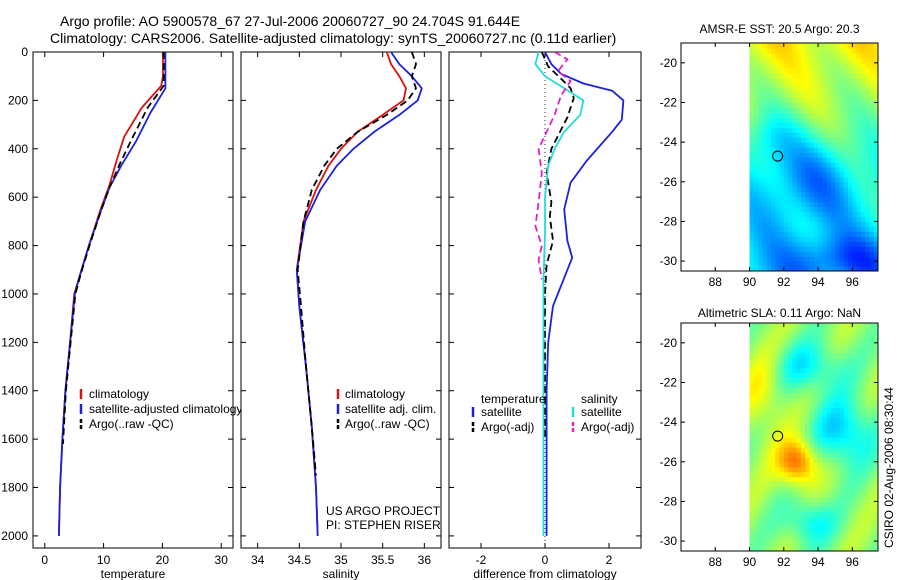 The image size is (900, 580). I want to click on y-tick-label: -20, so click(669, 343).